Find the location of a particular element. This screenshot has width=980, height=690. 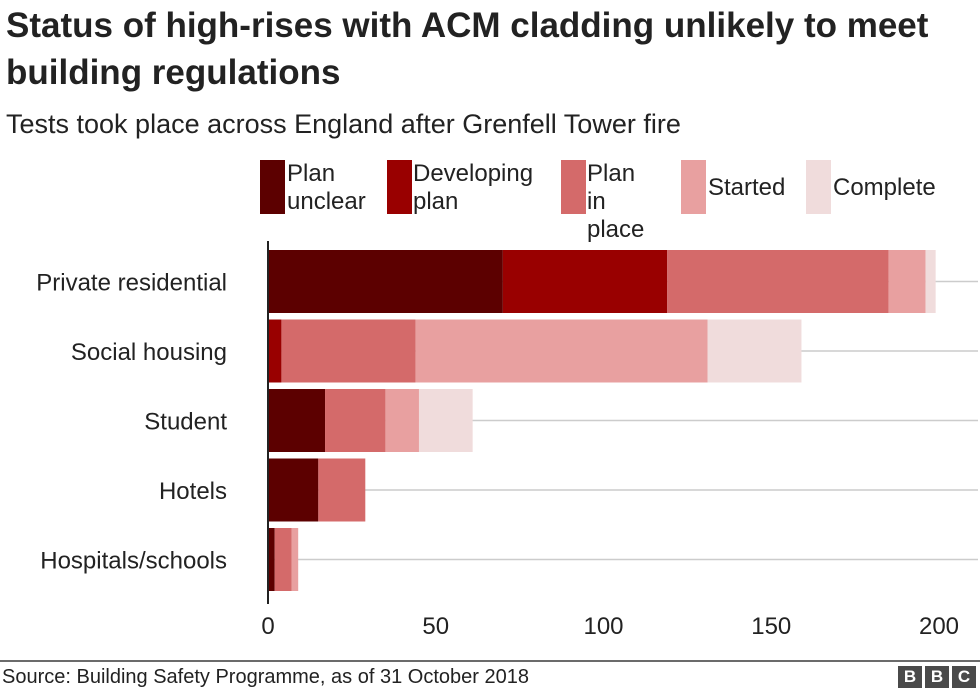

bbc-logo: B B C is located at coordinates (937, 677).